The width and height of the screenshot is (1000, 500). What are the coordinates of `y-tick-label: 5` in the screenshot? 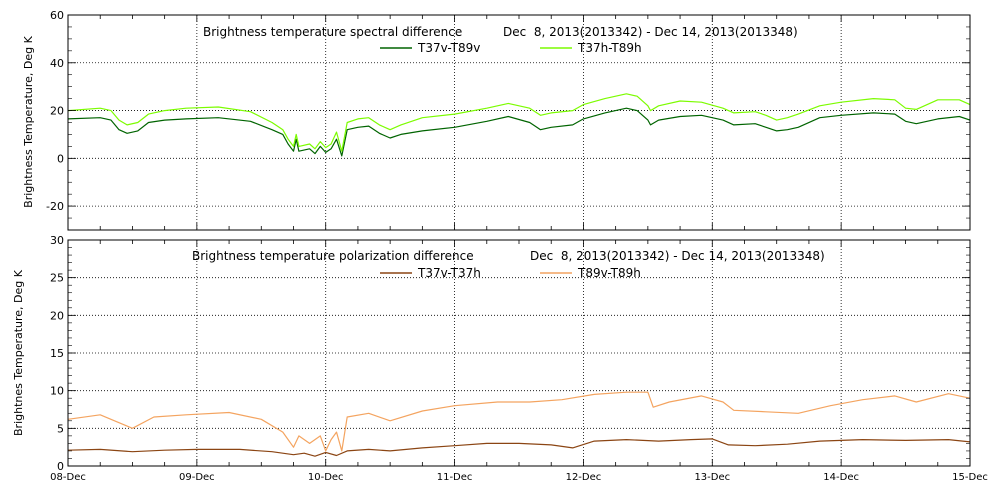 It's located at (60, 428).